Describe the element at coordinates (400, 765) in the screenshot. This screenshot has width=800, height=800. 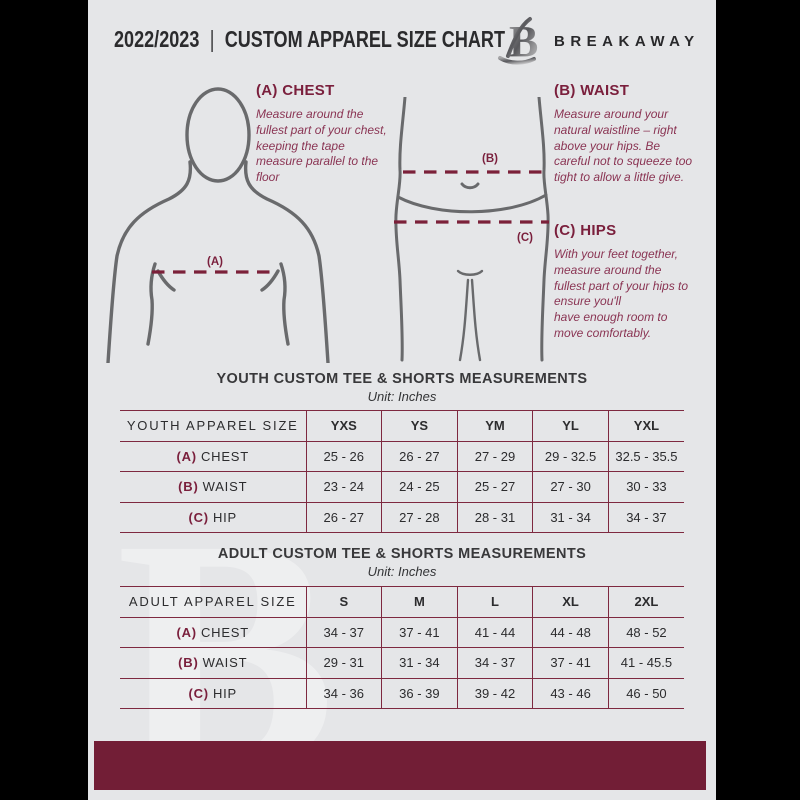
I see `footer-accent-bar` at that location.